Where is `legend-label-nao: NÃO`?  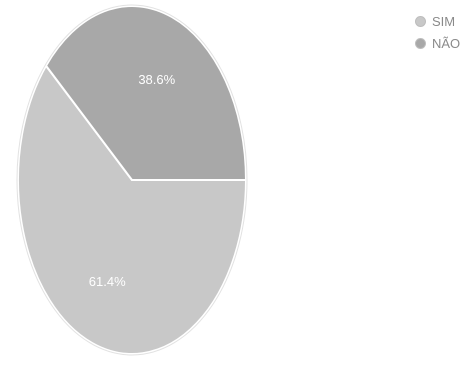 legend-label-nao: NÃO is located at coordinates (446, 43).